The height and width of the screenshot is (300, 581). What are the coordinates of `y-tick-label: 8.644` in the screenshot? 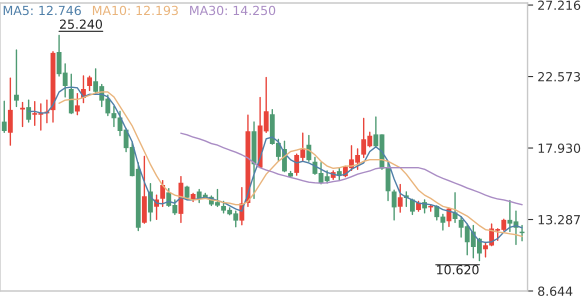 It's located at (555, 291).